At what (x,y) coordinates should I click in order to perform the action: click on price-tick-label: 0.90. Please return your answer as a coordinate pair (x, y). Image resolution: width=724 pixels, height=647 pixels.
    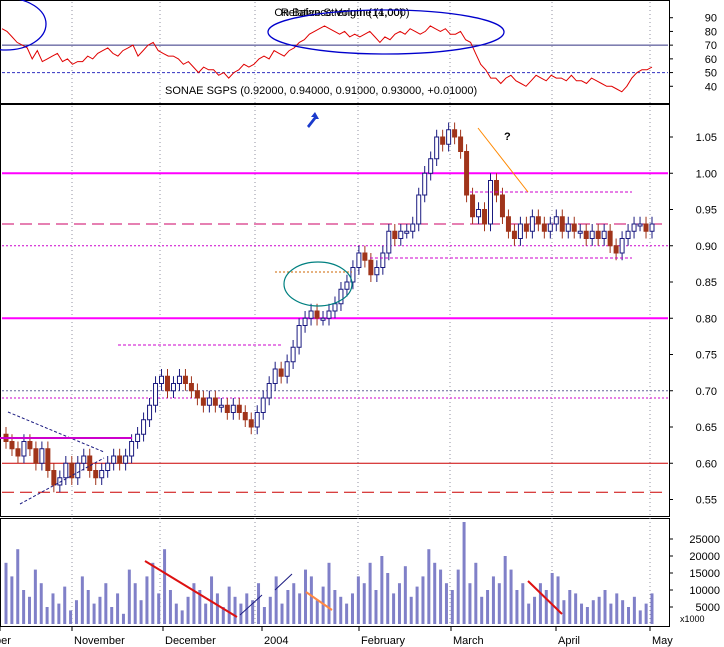
    Looking at the image, I should click on (706, 247).